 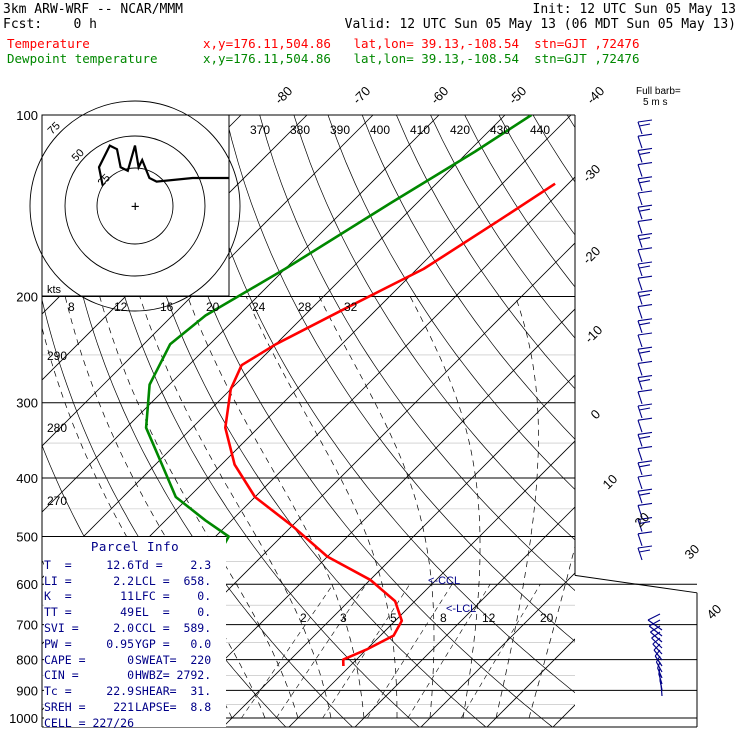 I want to click on theta-label: 280, so click(x=57, y=428).